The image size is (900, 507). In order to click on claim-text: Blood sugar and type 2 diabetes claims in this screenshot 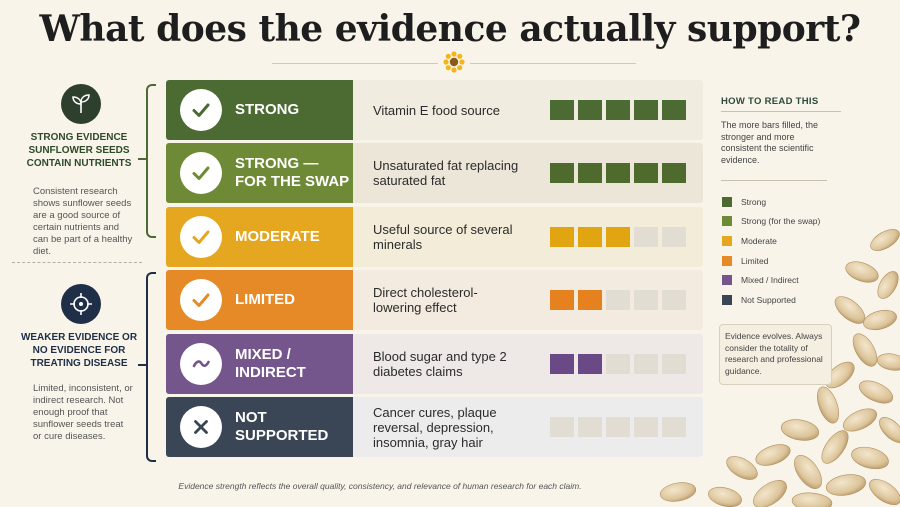, I will do `click(440, 364)`.